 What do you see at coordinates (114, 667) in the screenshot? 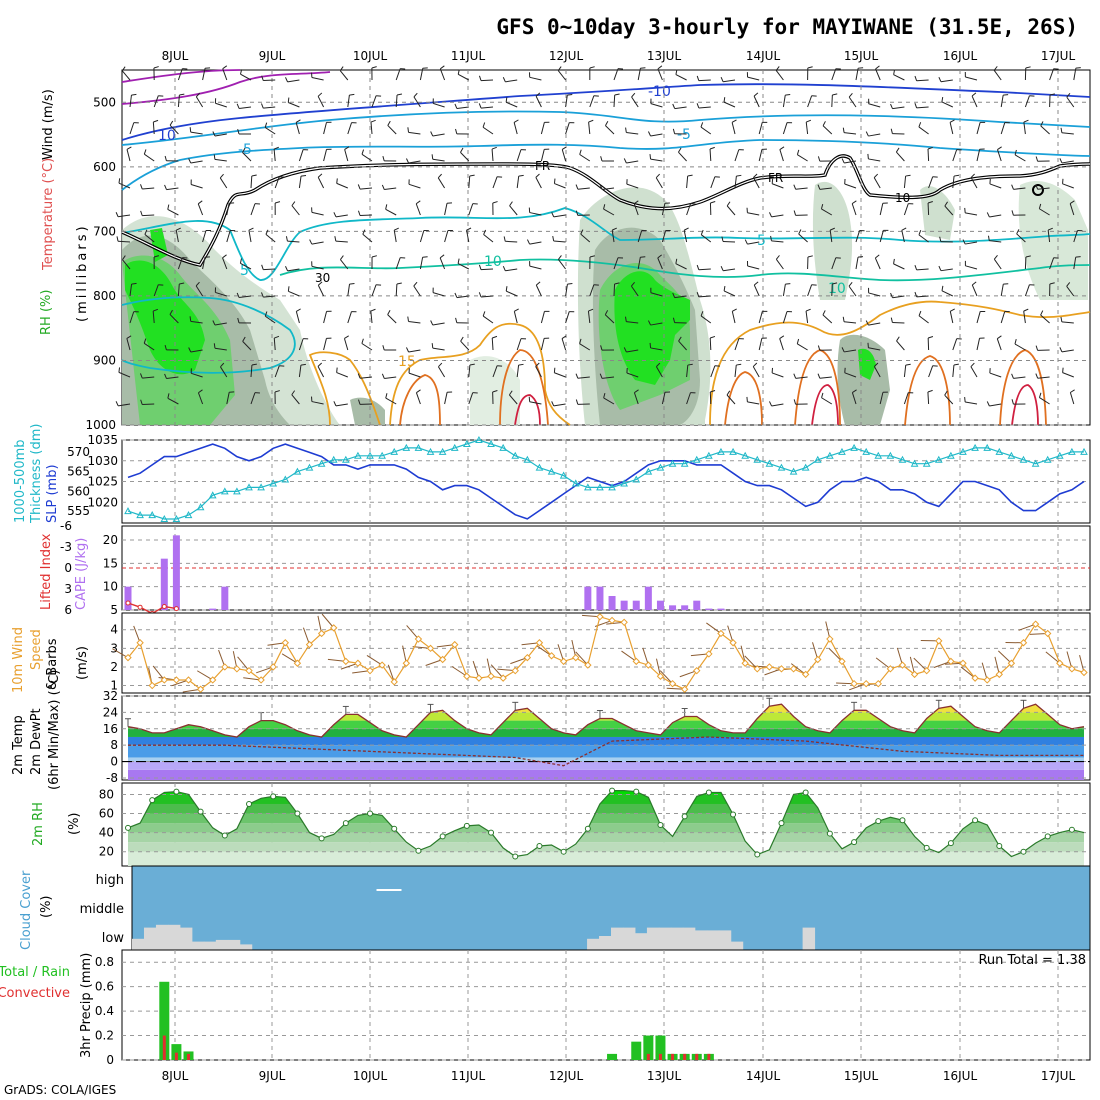
I see `wind-y-tick-label: 2` at bounding box center [114, 667].